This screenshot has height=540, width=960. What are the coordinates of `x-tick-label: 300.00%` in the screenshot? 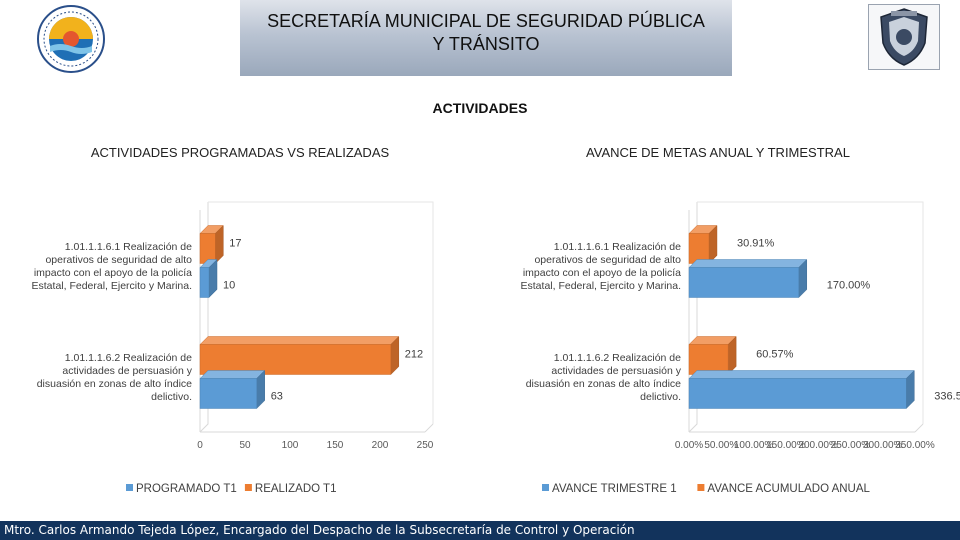 It's located at (883, 445).